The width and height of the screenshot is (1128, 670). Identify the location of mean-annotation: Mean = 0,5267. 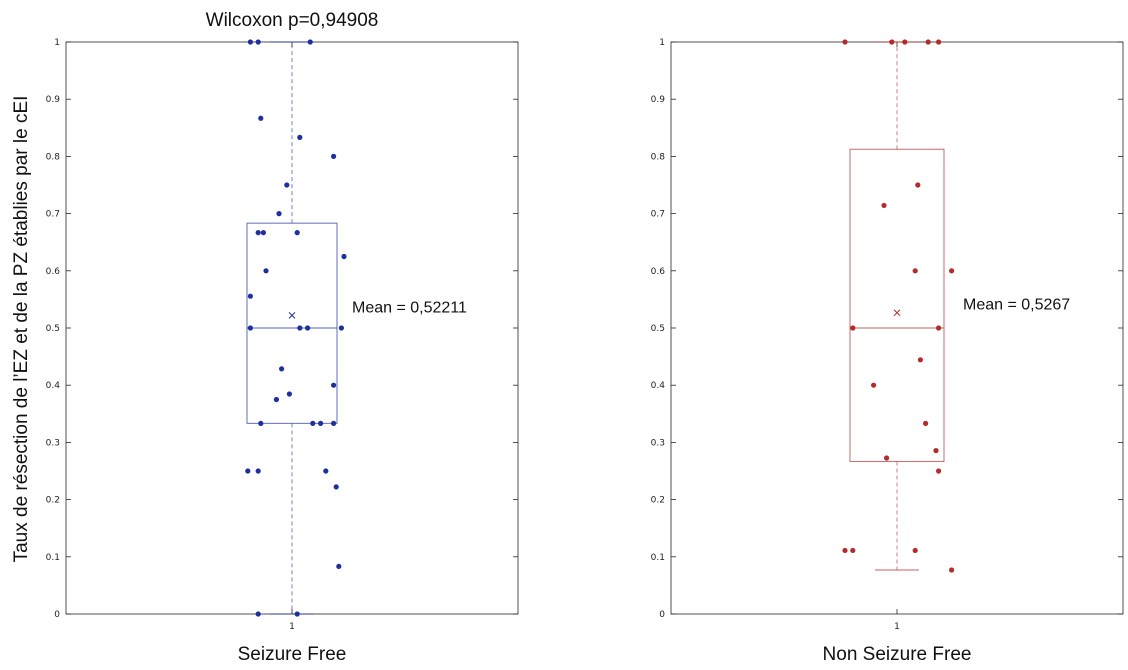
(1016, 305).